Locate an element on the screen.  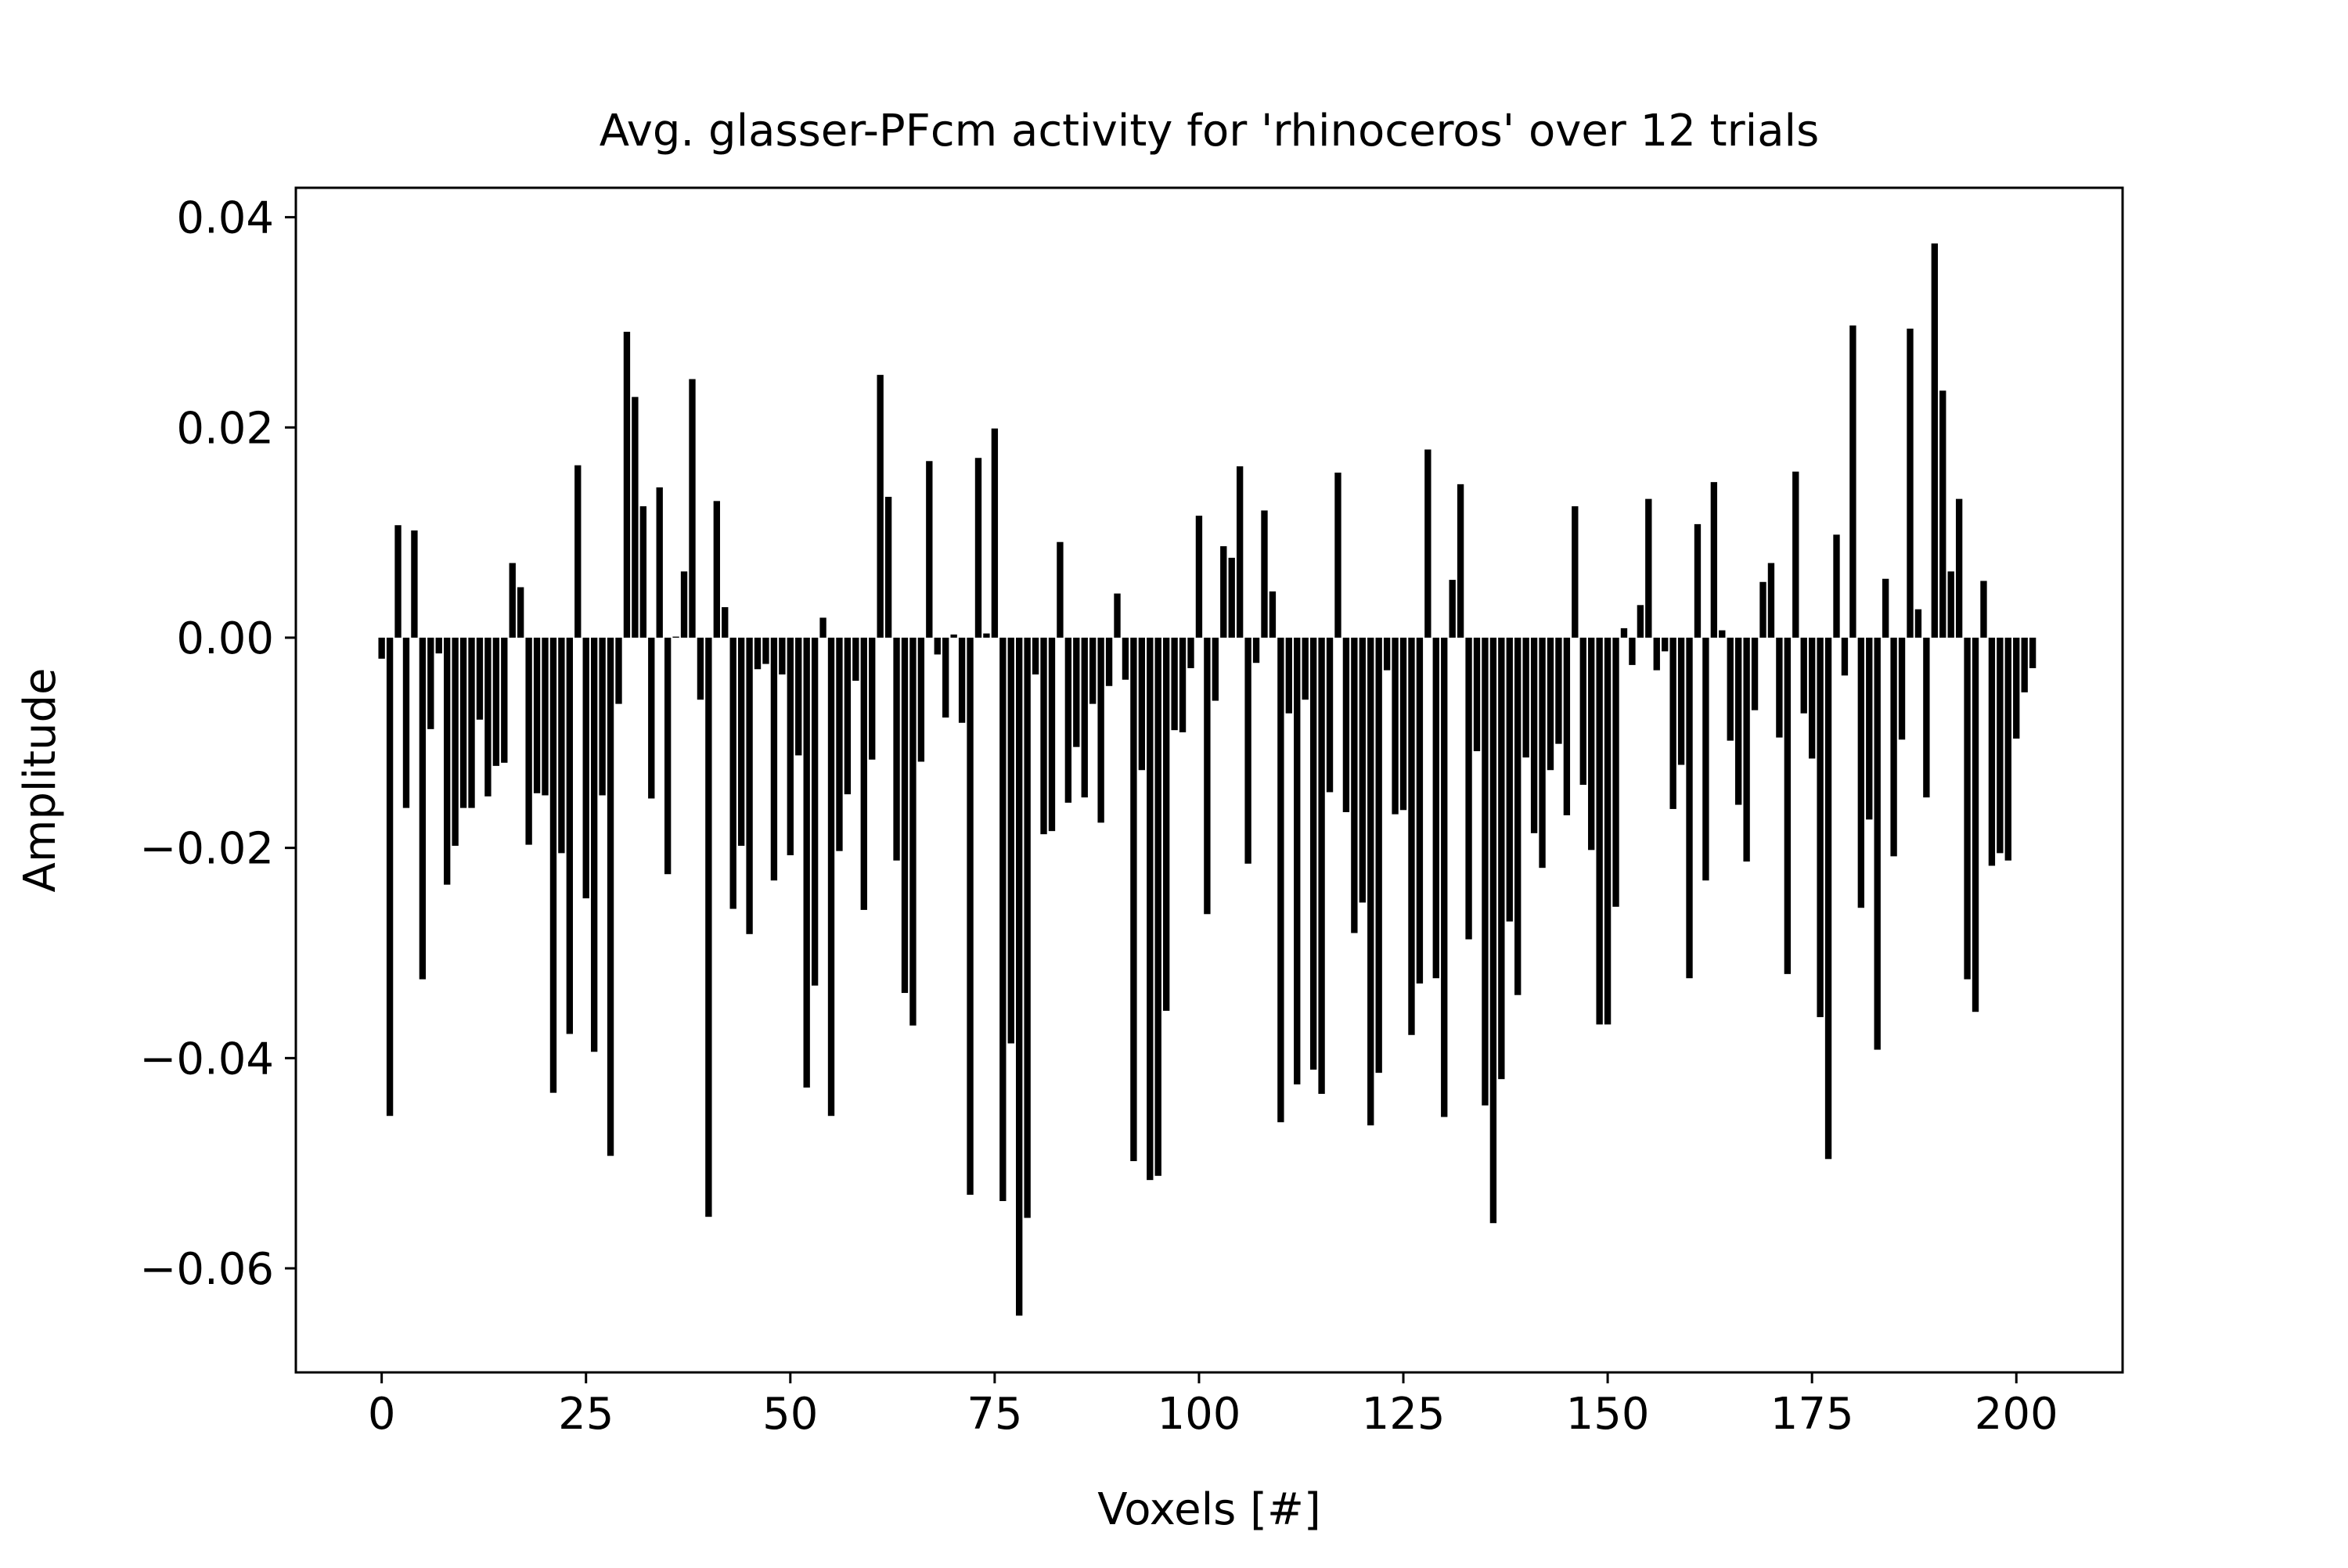
x-tick-label: 100 is located at coordinates (1199, 1414).